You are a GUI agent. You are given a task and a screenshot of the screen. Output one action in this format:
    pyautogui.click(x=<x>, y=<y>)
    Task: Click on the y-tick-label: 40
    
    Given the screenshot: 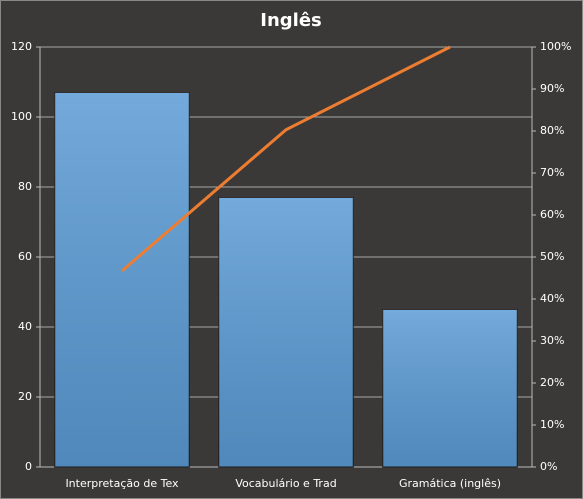 What is the action you would take?
    pyautogui.click(x=25, y=326)
    